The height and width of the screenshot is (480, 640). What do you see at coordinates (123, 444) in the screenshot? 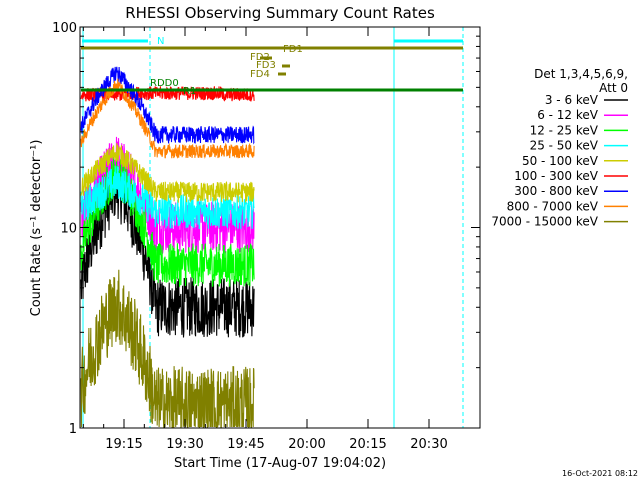
I see `x-tick-label: 19:15` at bounding box center [123, 444].